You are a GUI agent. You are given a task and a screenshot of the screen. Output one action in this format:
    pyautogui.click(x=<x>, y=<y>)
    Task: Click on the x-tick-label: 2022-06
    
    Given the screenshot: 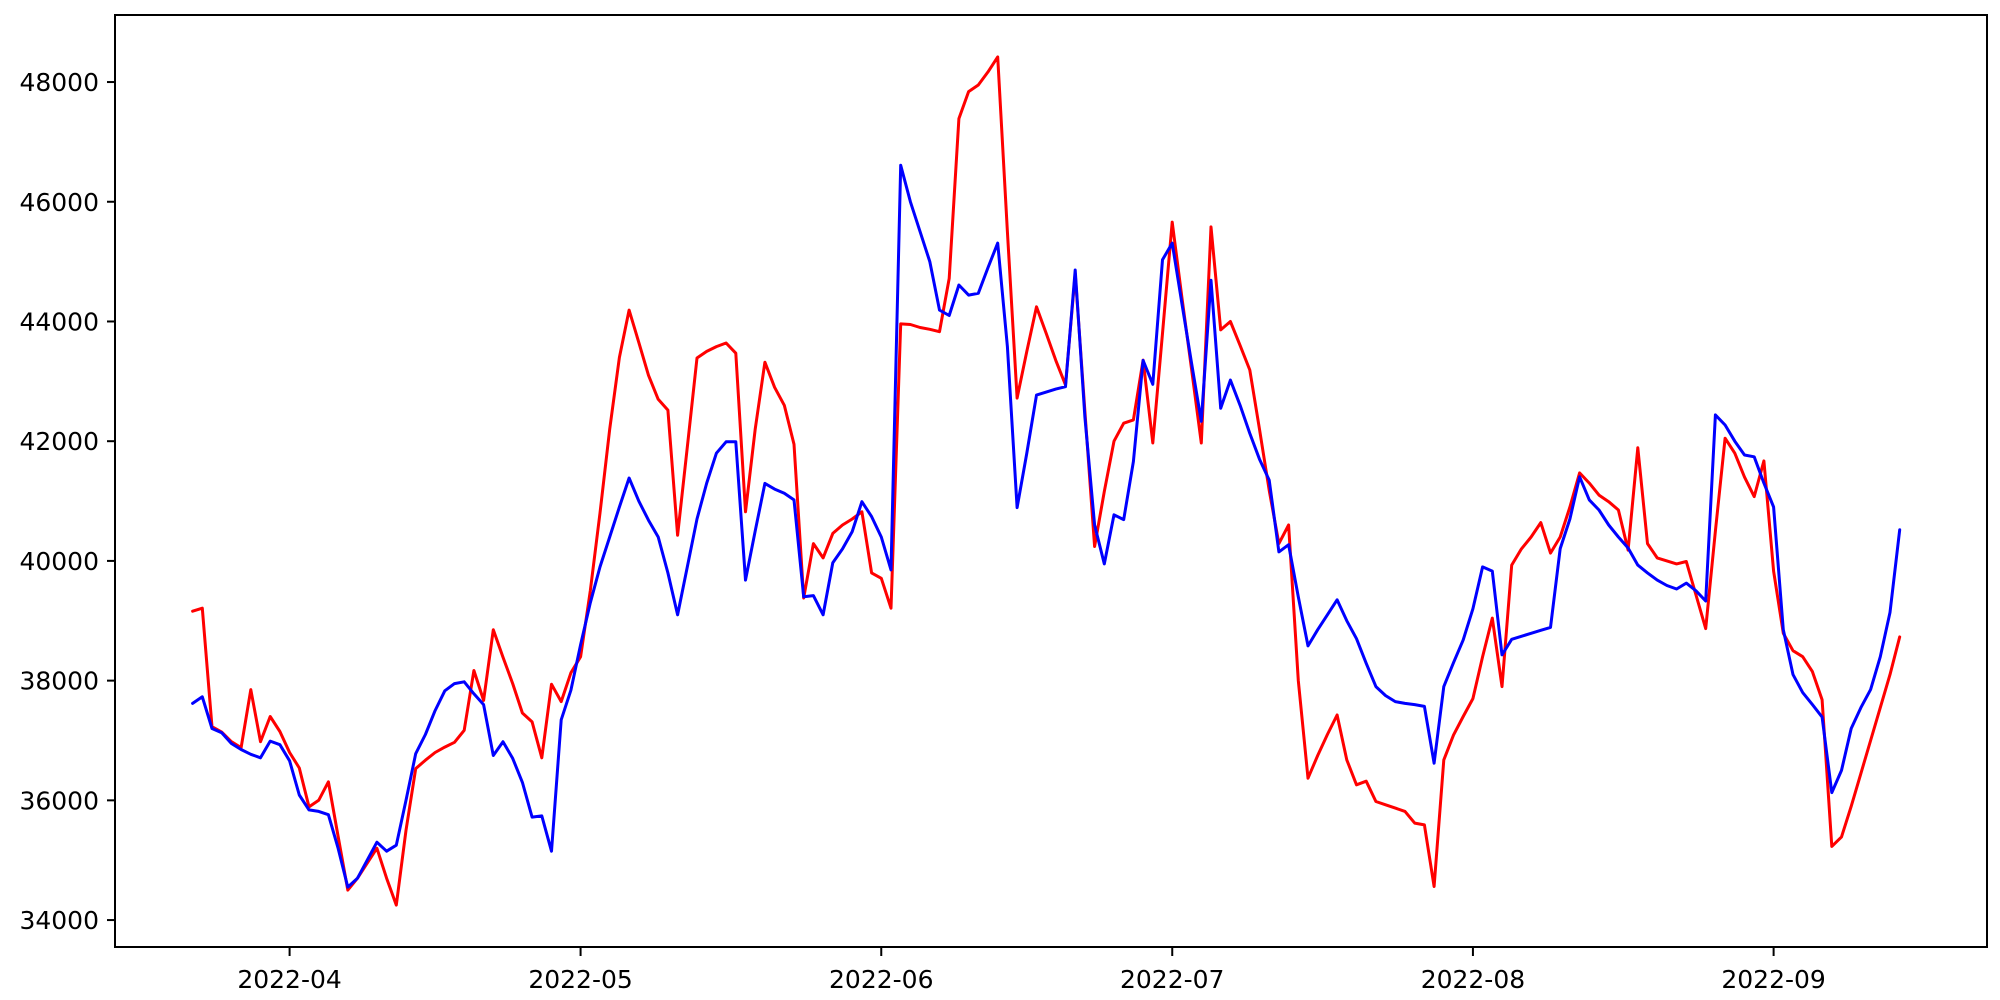 What is the action you would take?
    pyautogui.click(x=881, y=979)
    